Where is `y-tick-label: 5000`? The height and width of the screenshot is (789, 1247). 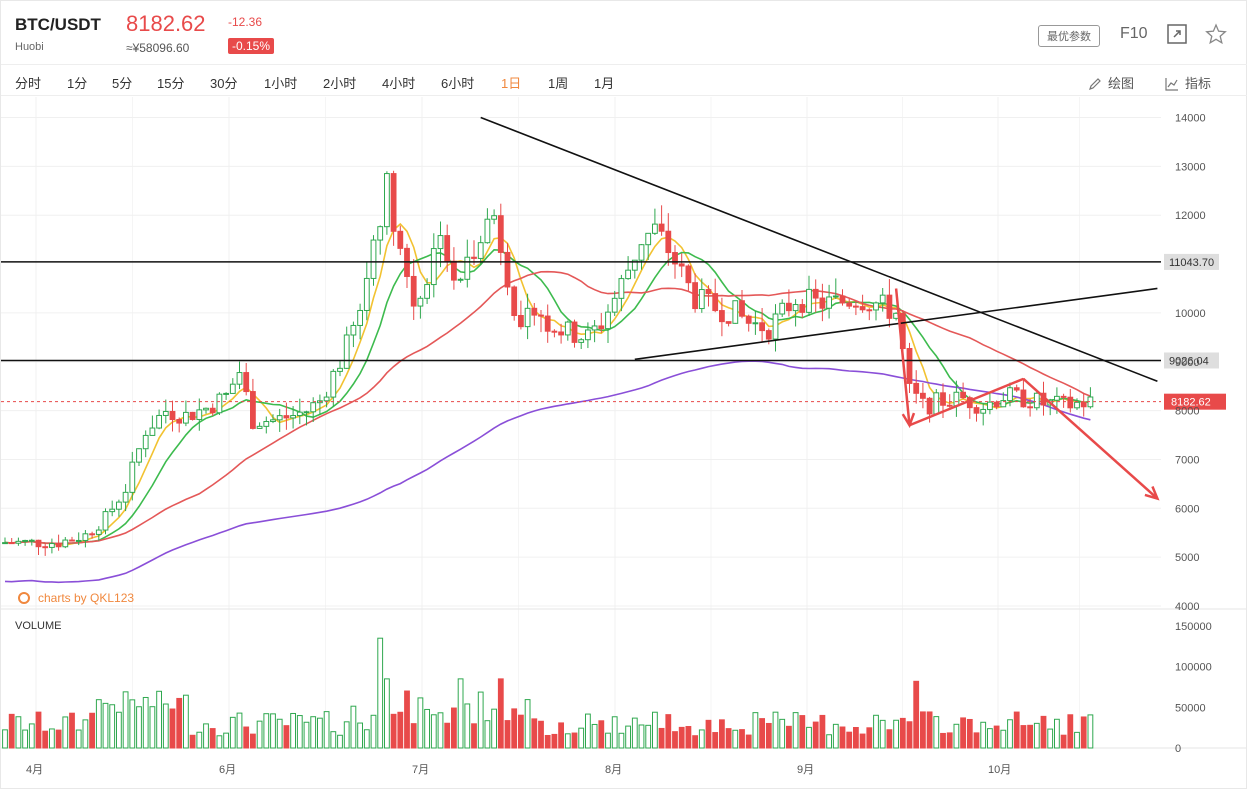 y-tick-label: 5000 is located at coordinates (1187, 558).